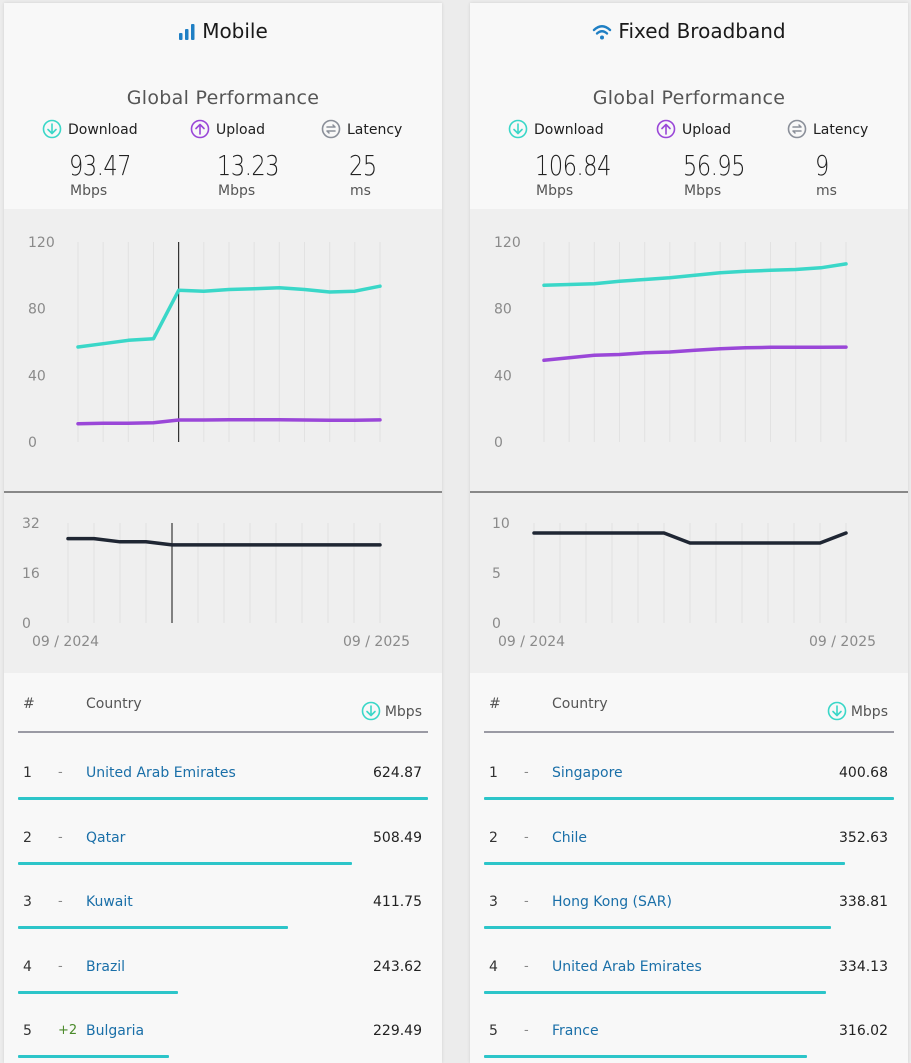 This screenshot has width=911, height=1063. Describe the element at coordinates (580, 704) in the screenshot. I see `country-column-header: Country` at that location.